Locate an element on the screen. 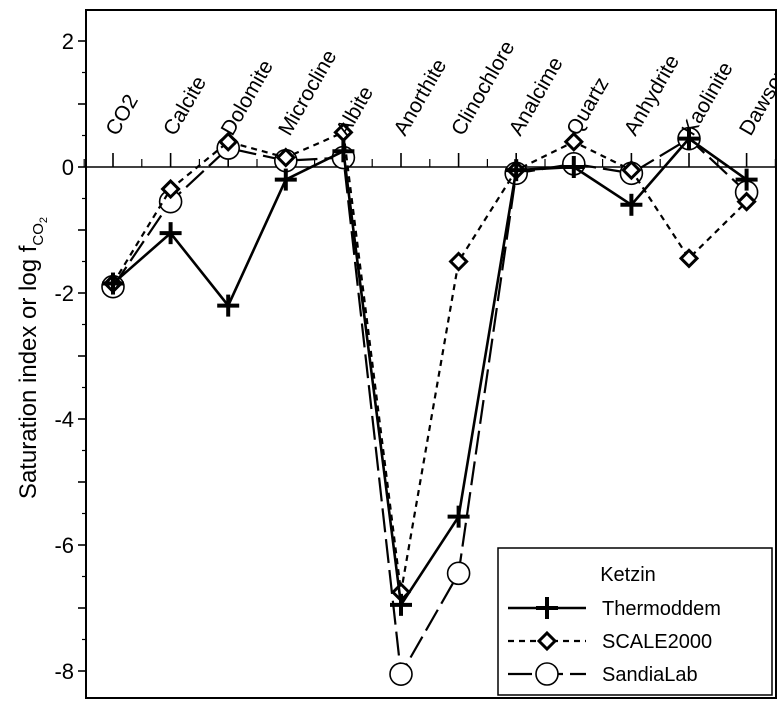  y-tick-label: 0 is located at coordinates (68, 167).